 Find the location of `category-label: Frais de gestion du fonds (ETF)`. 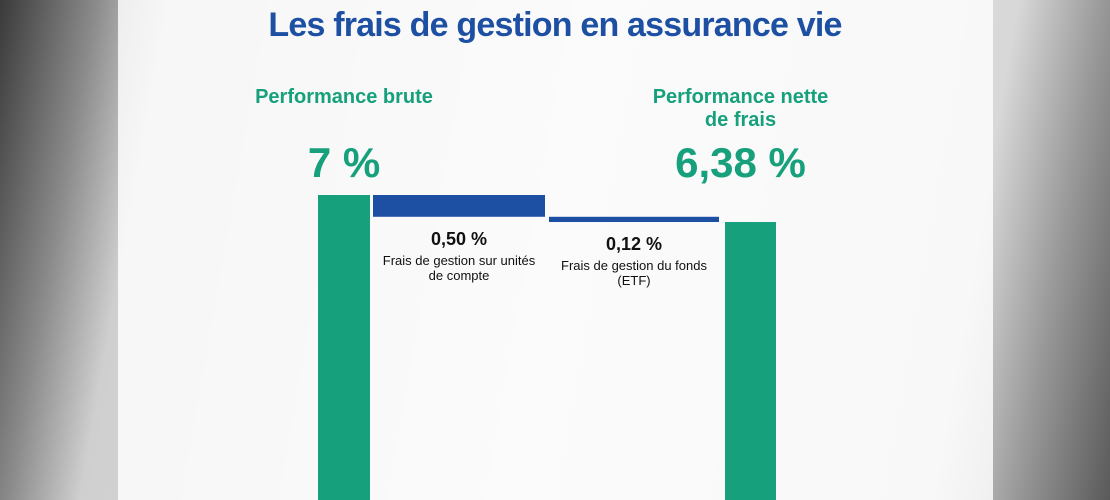

category-label: Frais de gestion du fonds (ETF) is located at coordinates (634, 273).